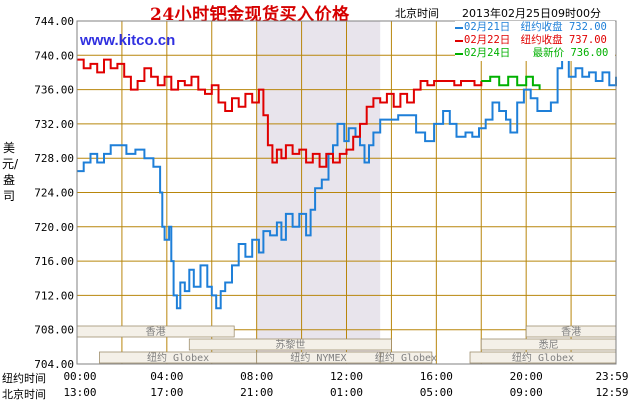  Describe the element at coordinates (54, 90) in the screenshot. I see `y-tick-label: 736.00` at that location.